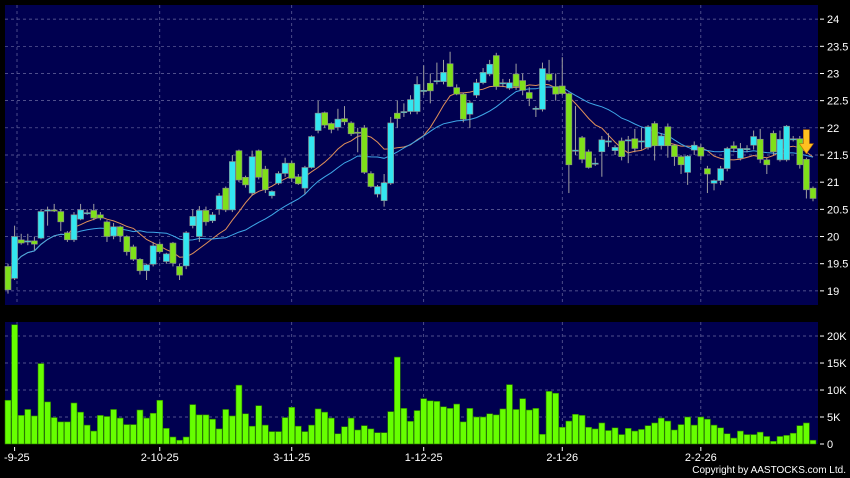  What do you see at coordinates (830, 445) in the screenshot?
I see `volume-tick-label: 0` at bounding box center [830, 445].